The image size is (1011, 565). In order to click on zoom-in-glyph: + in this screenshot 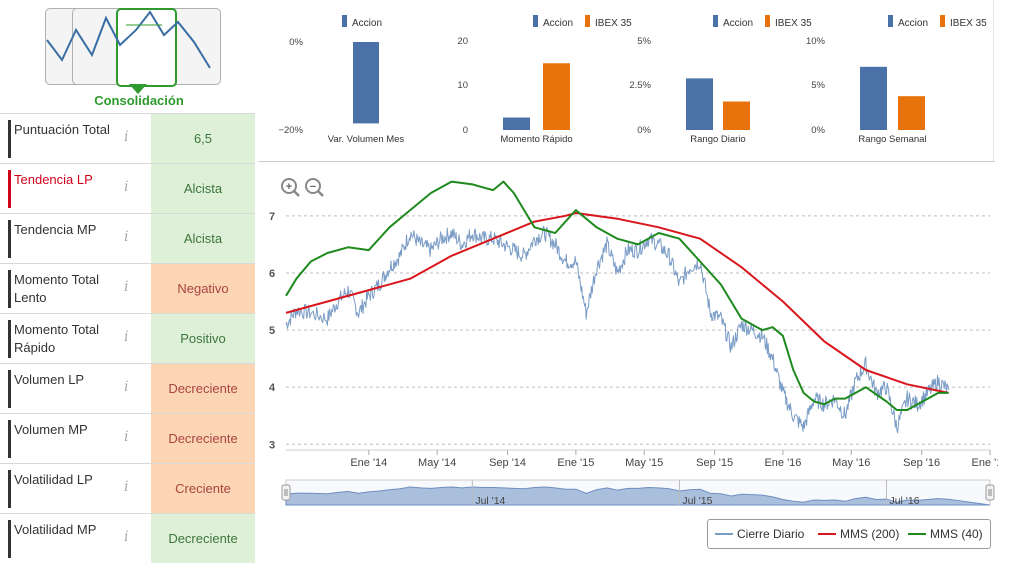, I will do `click(289, 187)`.